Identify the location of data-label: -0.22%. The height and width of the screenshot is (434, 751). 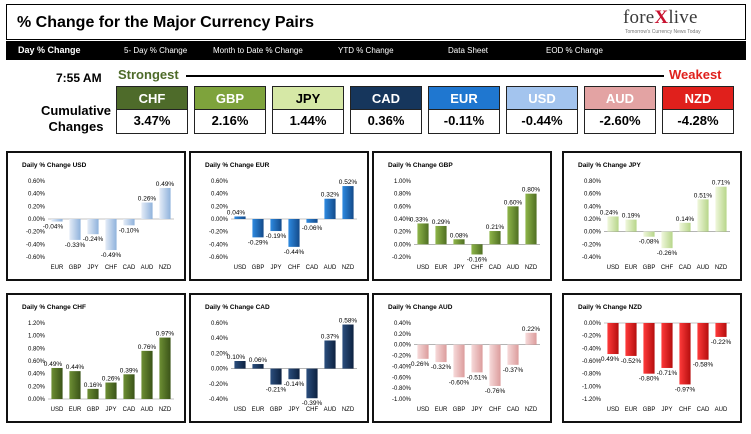
(721, 342).